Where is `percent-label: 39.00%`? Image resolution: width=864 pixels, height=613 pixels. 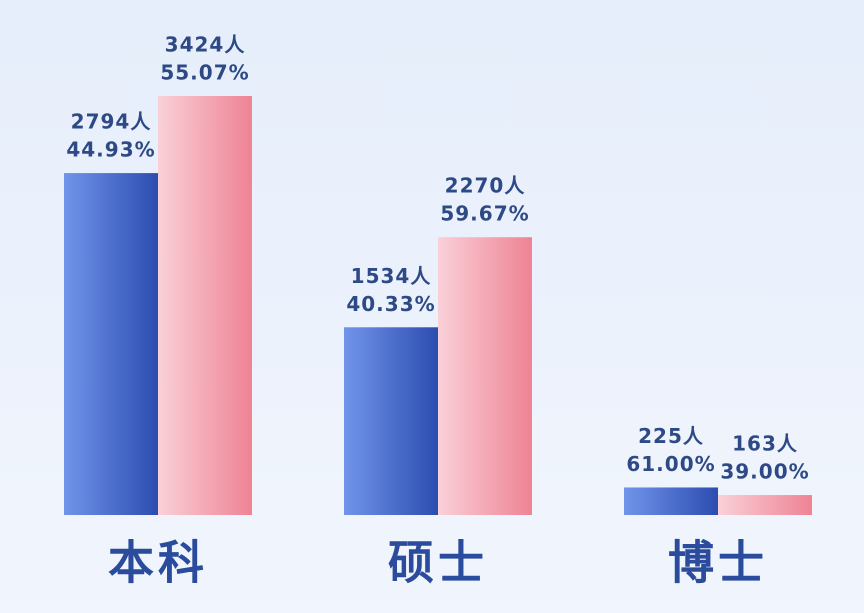 percent-label: 39.00% is located at coordinates (764, 472).